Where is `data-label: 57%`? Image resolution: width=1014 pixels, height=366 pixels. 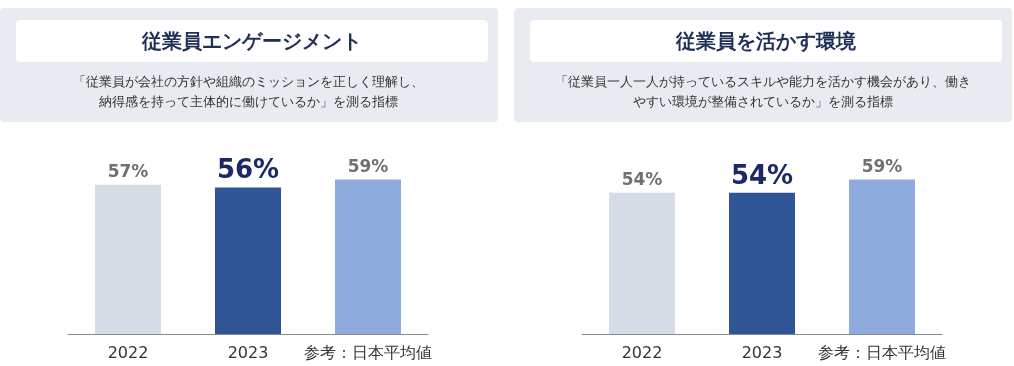 data-label: 57% is located at coordinates (128, 171).